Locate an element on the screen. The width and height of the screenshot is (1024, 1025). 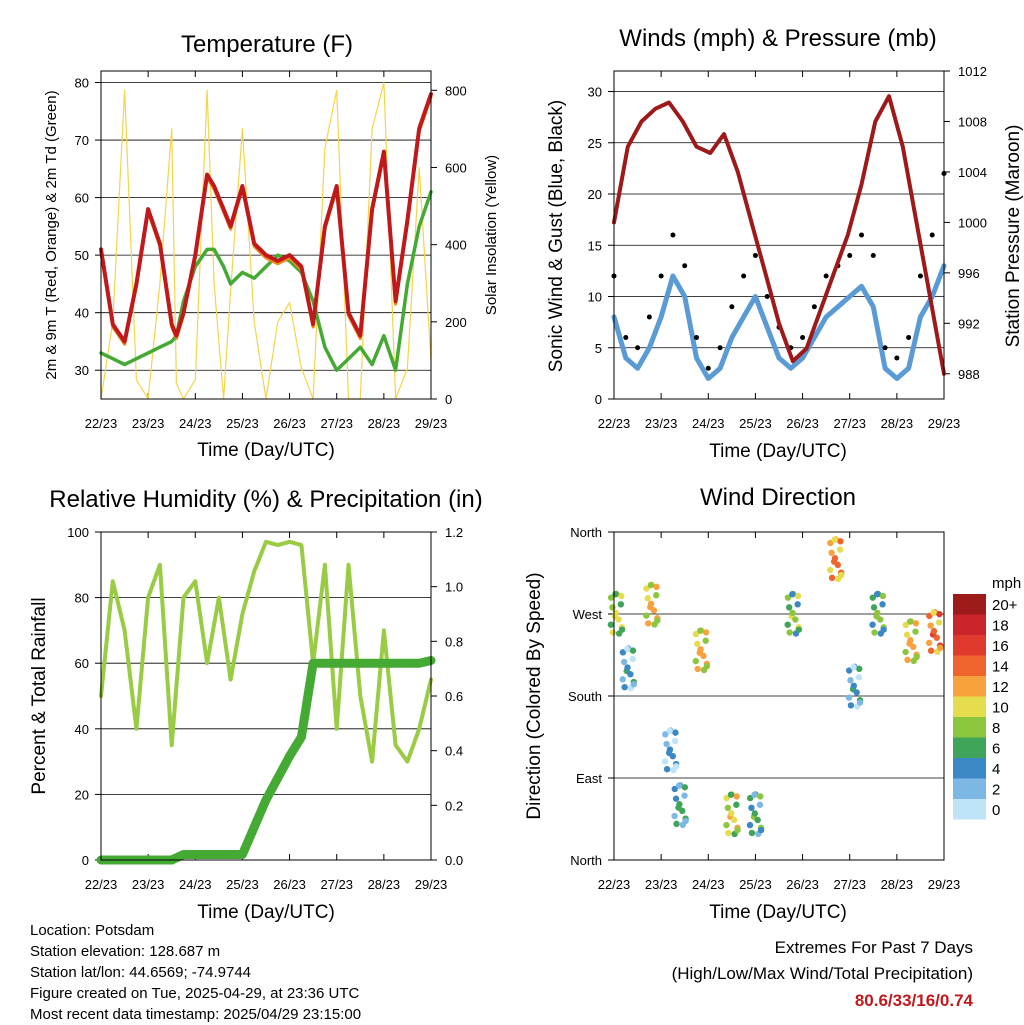
y-tick-label: 992 is located at coordinates (969, 323).